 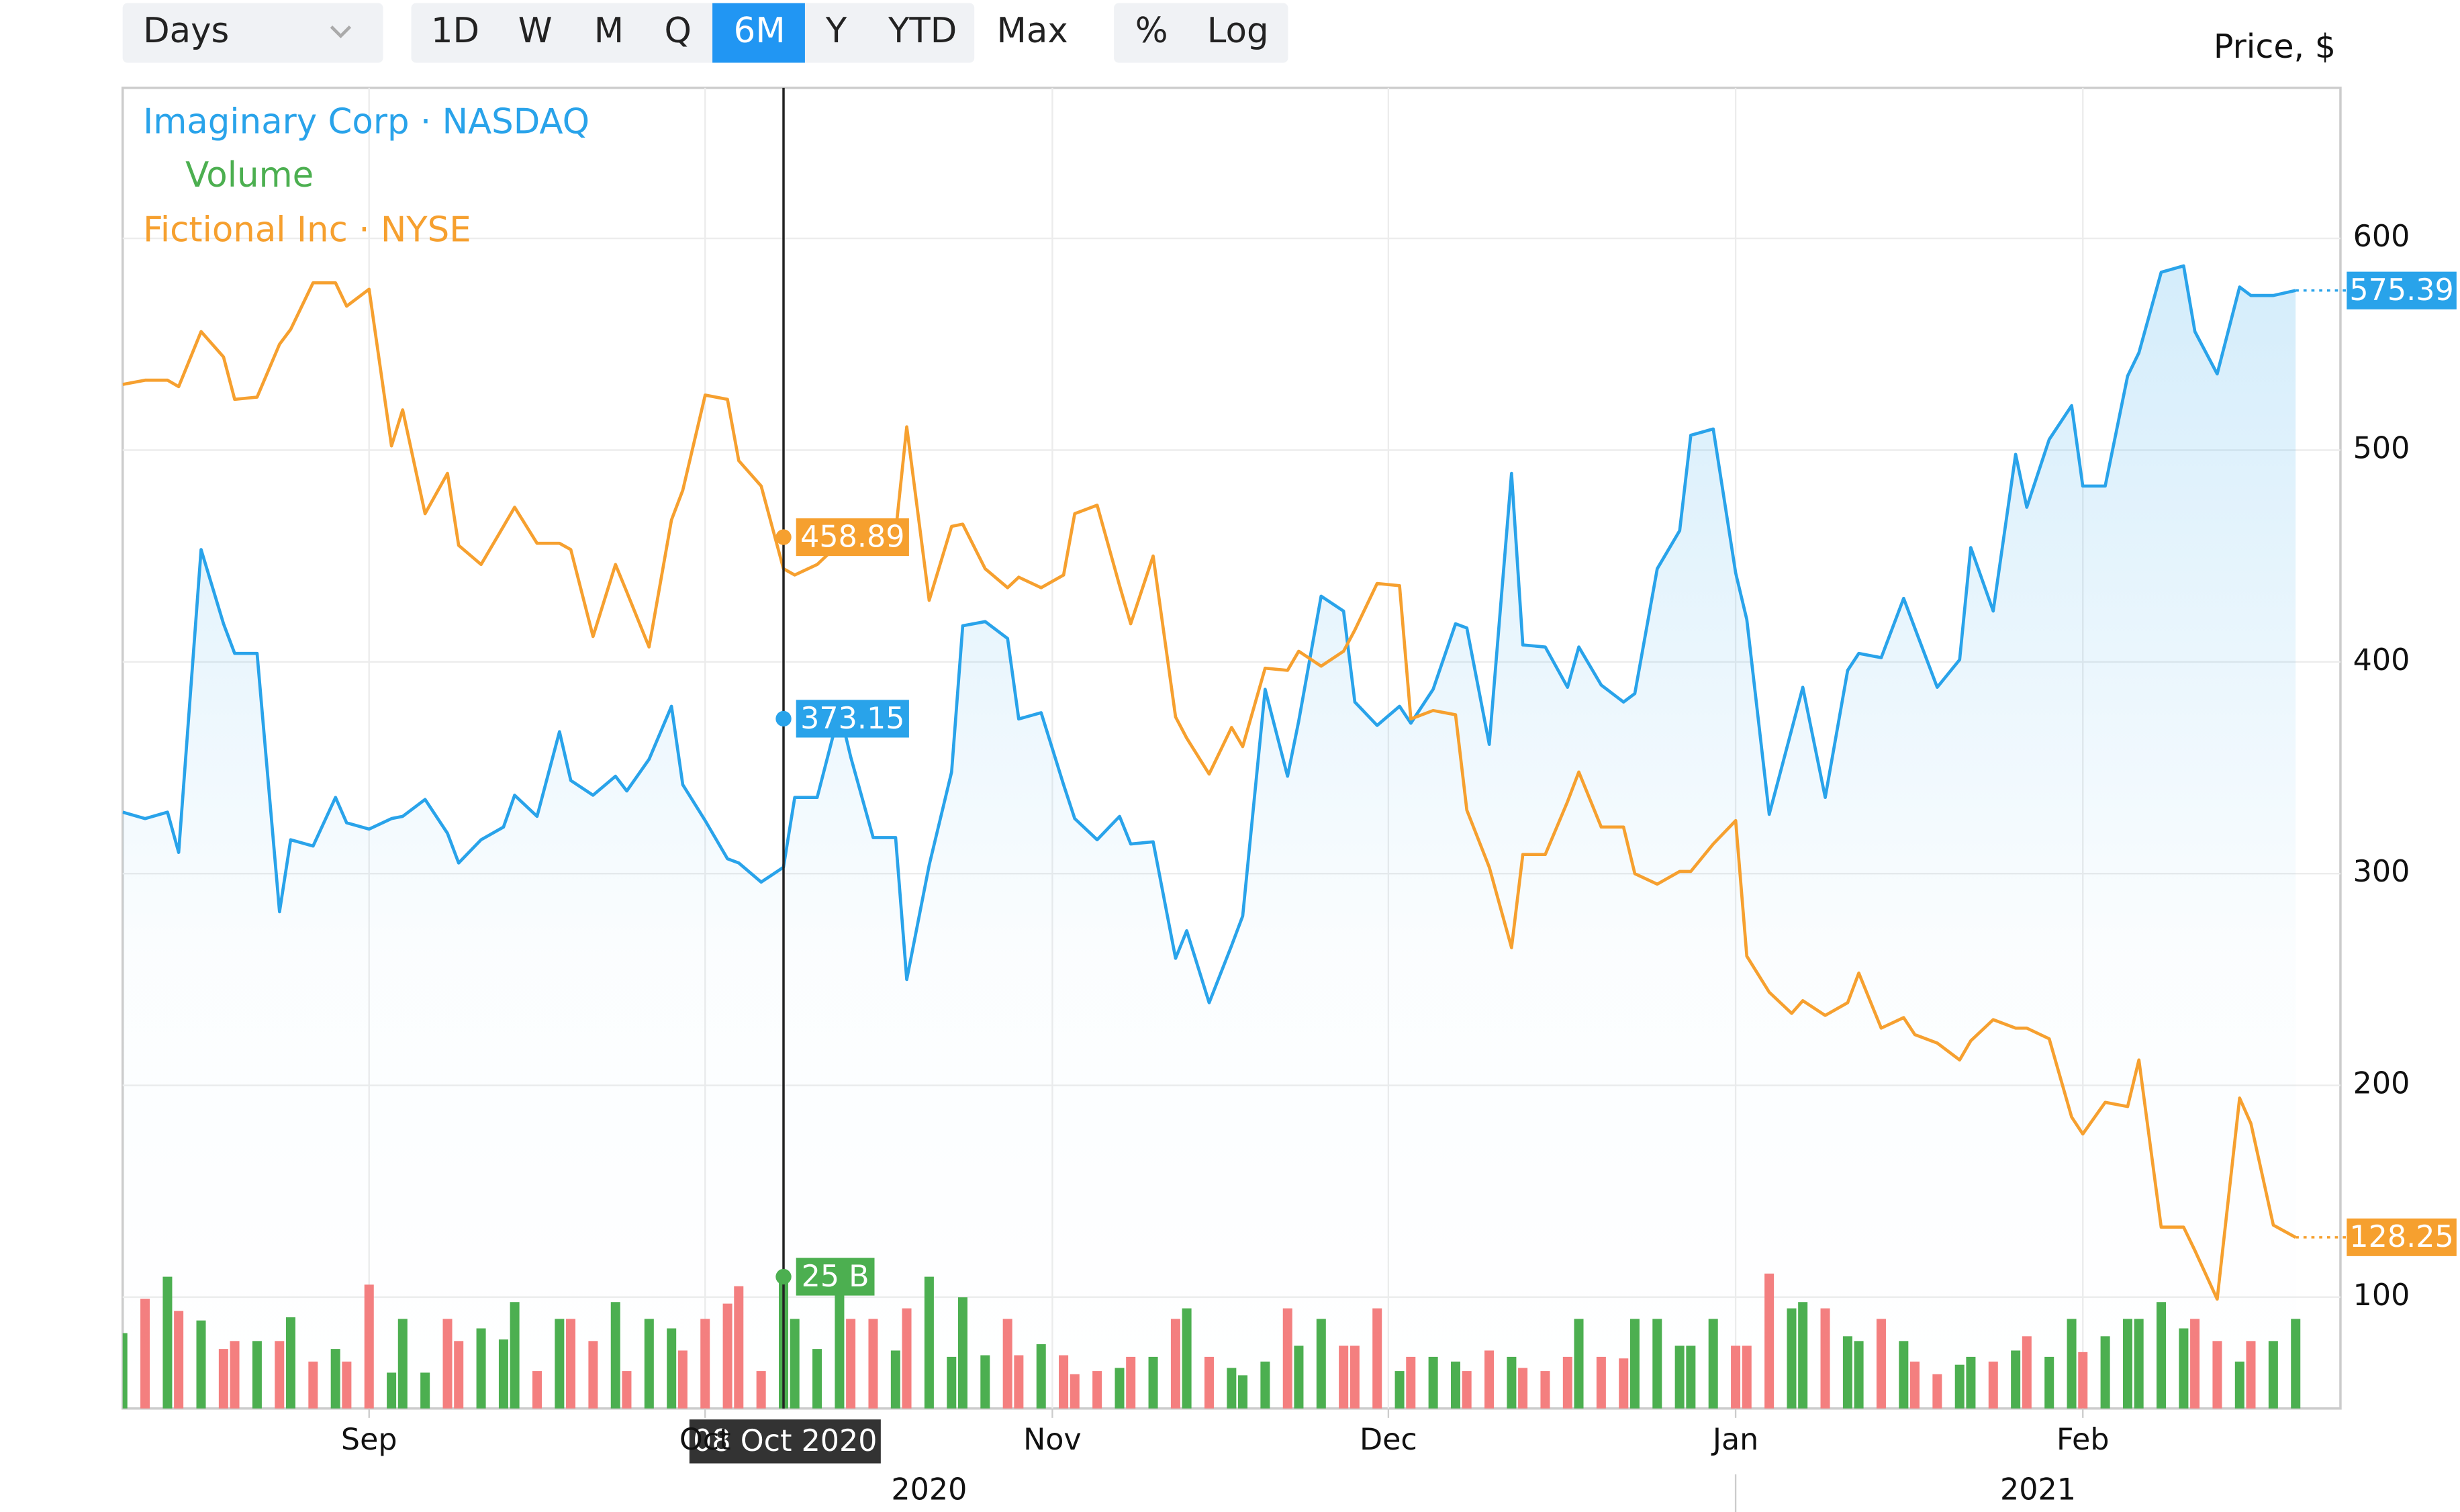 I want to click on x-tick-label: Oct, so click(x=705, y=1440).